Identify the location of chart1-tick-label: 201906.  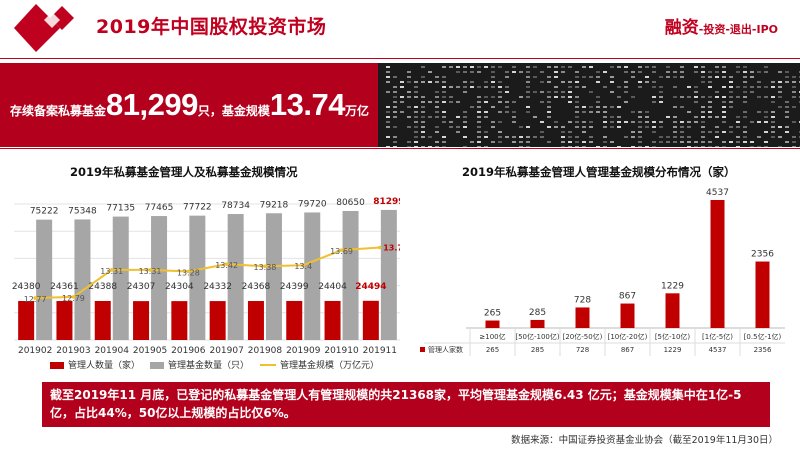
(188, 351).